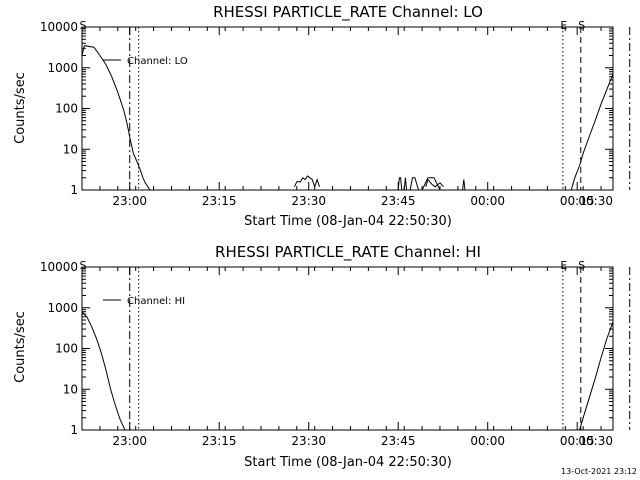  Describe the element at coordinates (599, 471) in the screenshot. I see `generation-timestamp: 13-Oct-2021 23:12` at that location.